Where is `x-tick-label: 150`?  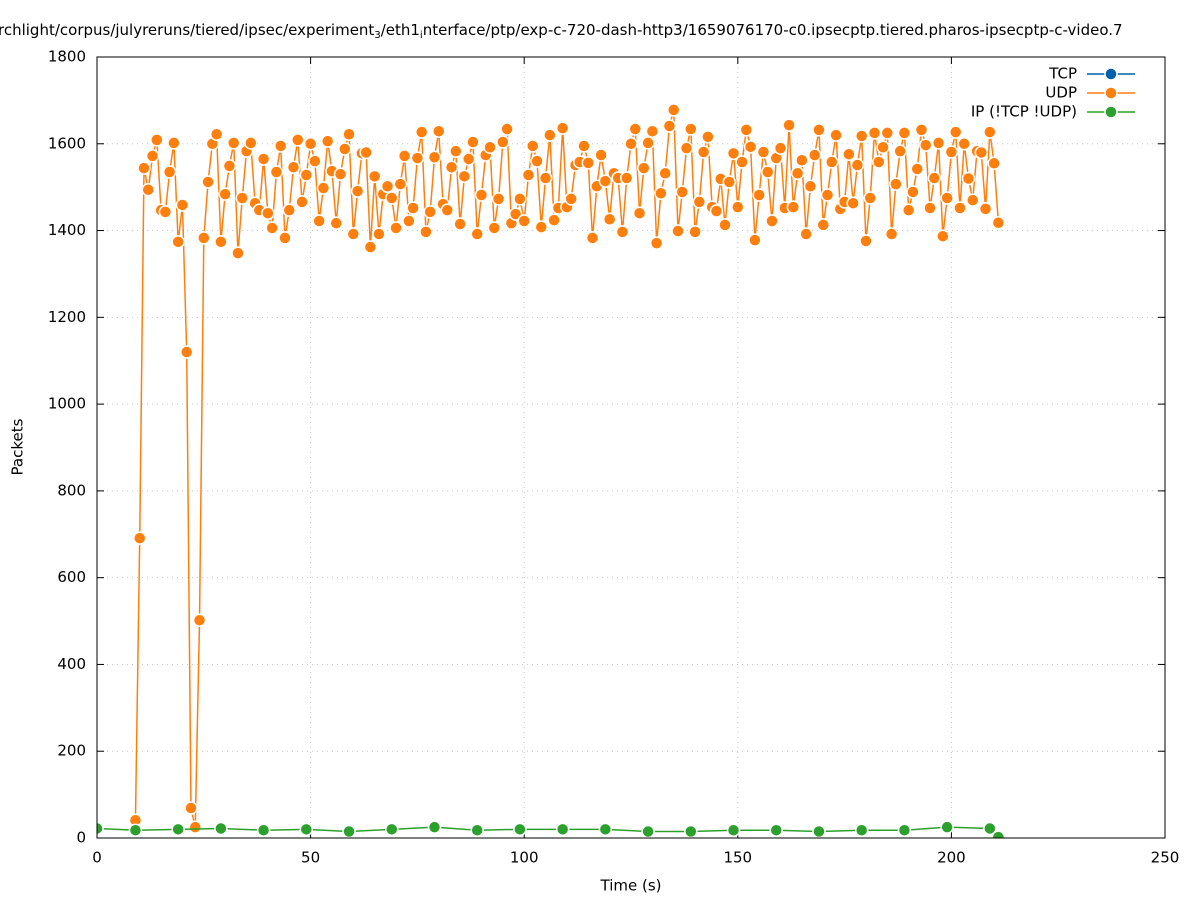 x-tick-label: 150 is located at coordinates (737, 858).